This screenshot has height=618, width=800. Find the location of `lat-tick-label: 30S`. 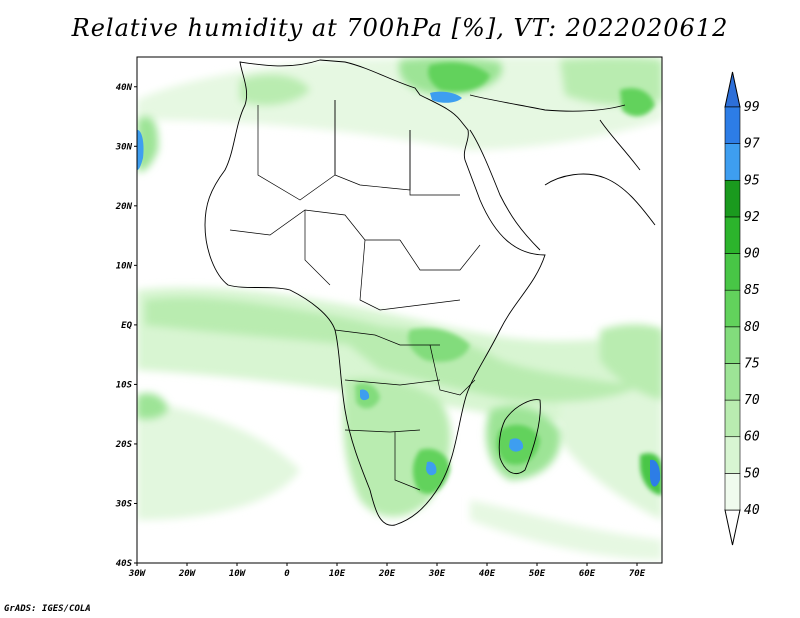

lat-tick-label: 30S is located at coordinates (124, 504).